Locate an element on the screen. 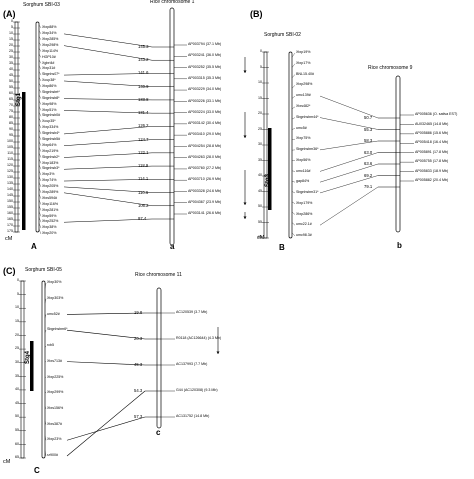 The image size is (474, 479). c-cm-tick-label: 35 is located at coordinates (17, 375).